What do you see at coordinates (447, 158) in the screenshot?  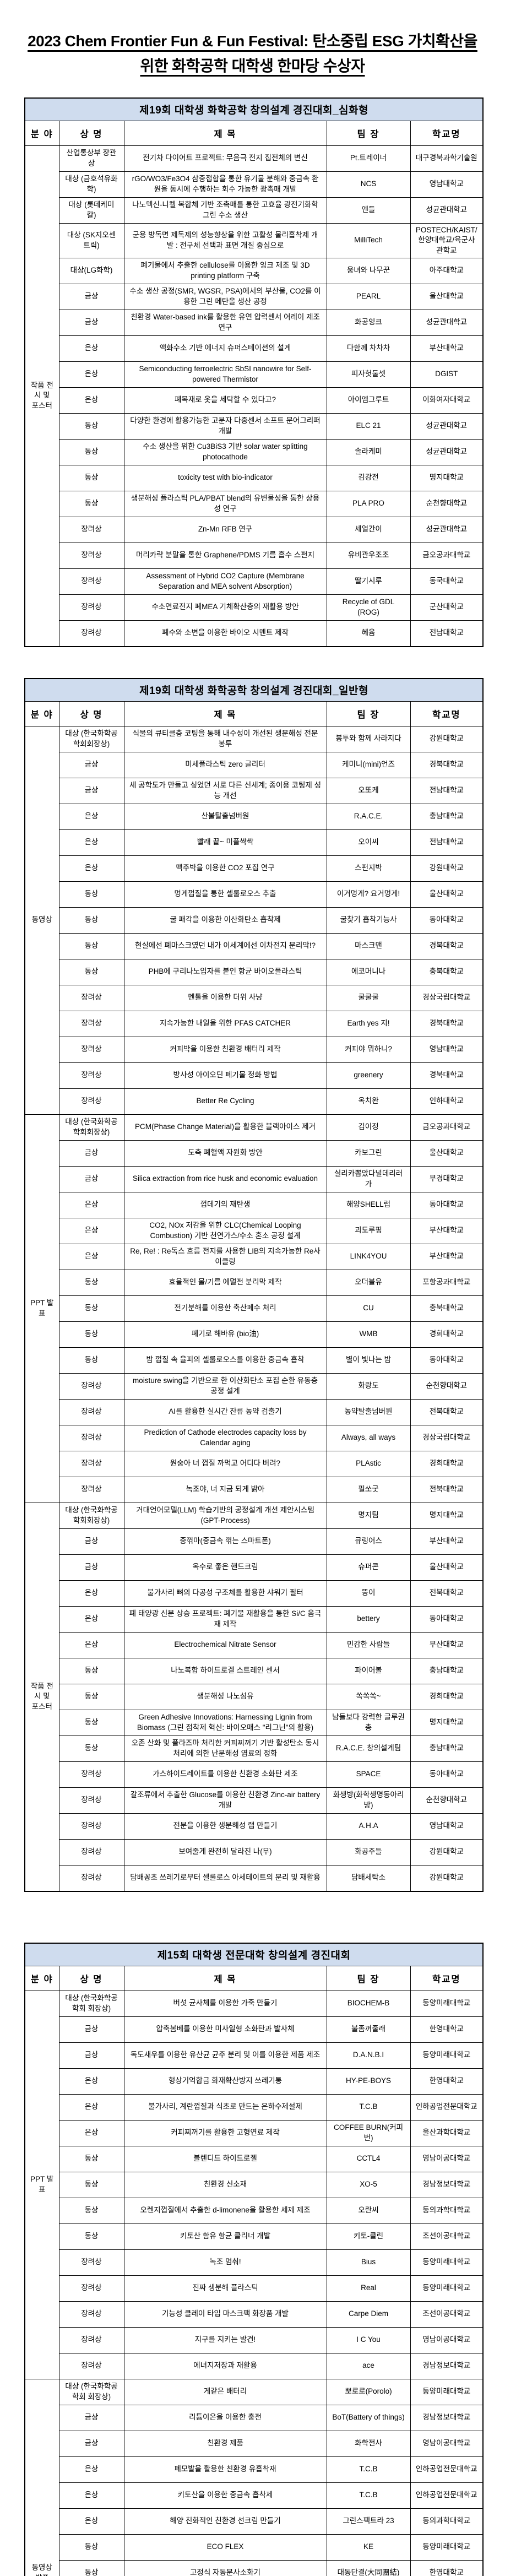 I see `school-cell: 대구경북과학기술원` at bounding box center [447, 158].